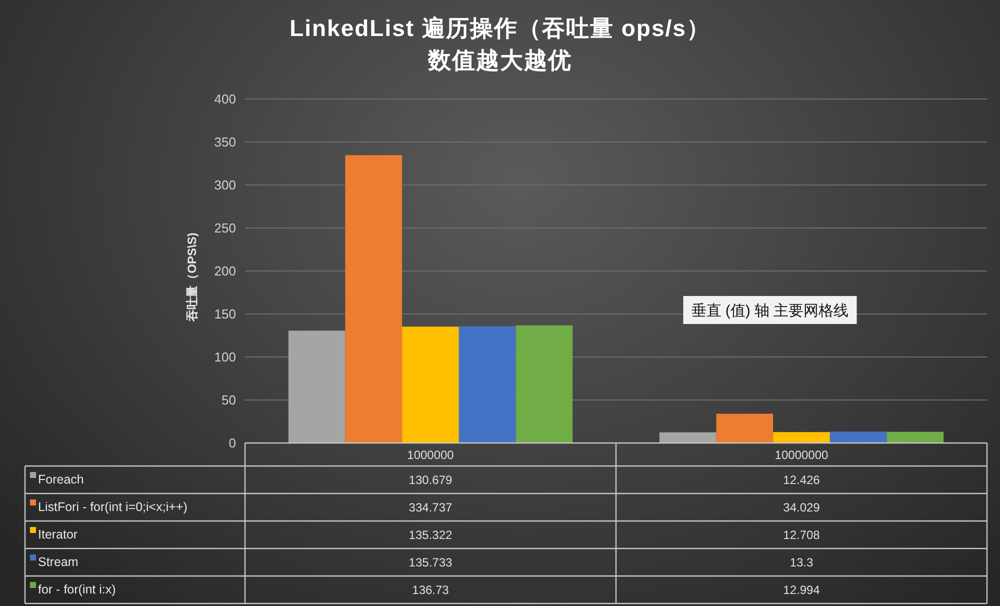  What do you see at coordinates (431, 590) in the screenshot?
I see `data-label: 136.73` at bounding box center [431, 590].